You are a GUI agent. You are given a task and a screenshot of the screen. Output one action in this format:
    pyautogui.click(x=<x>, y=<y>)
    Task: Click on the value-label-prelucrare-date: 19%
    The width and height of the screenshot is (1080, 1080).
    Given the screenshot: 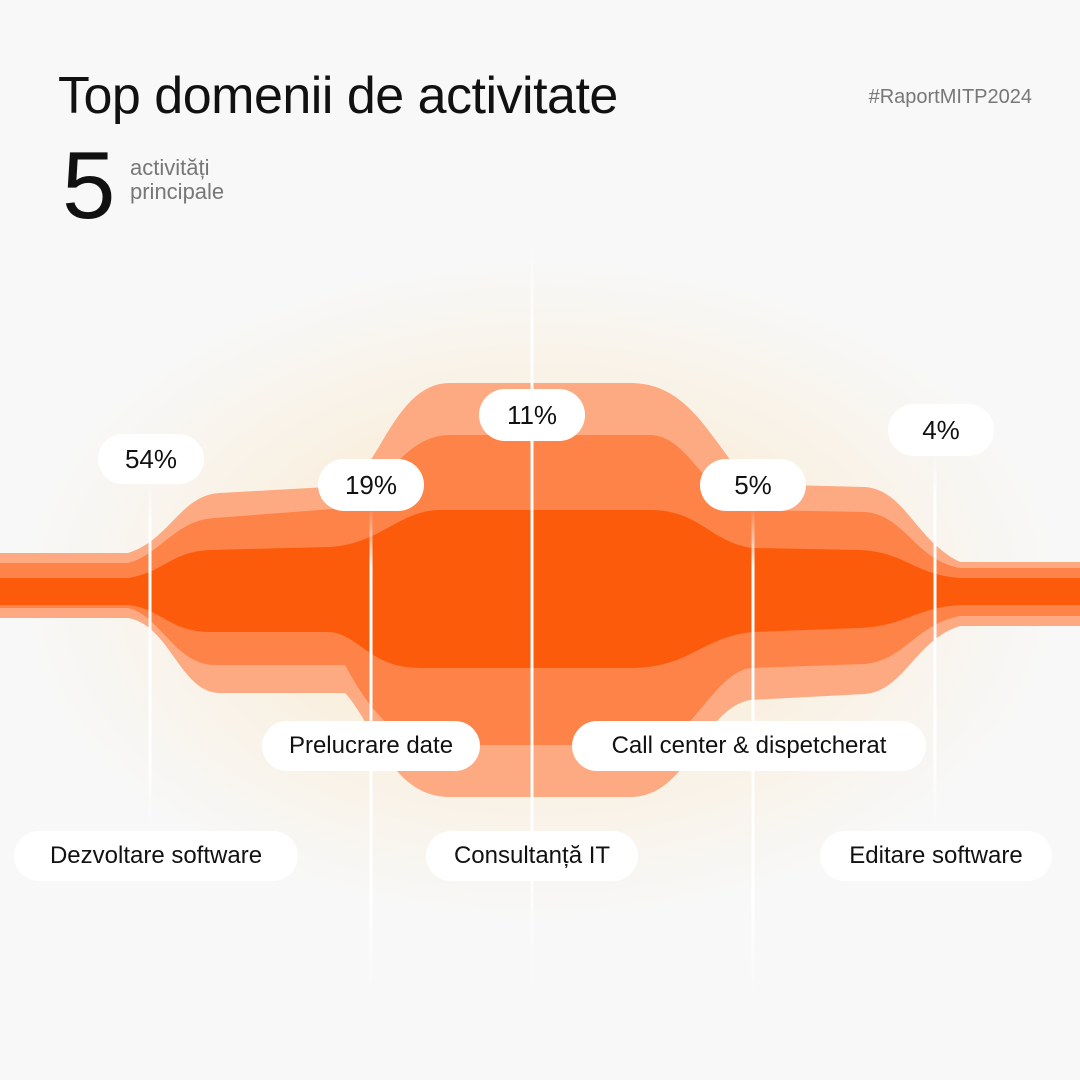 What is the action you would take?
    pyautogui.click(x=371, y=485)
    